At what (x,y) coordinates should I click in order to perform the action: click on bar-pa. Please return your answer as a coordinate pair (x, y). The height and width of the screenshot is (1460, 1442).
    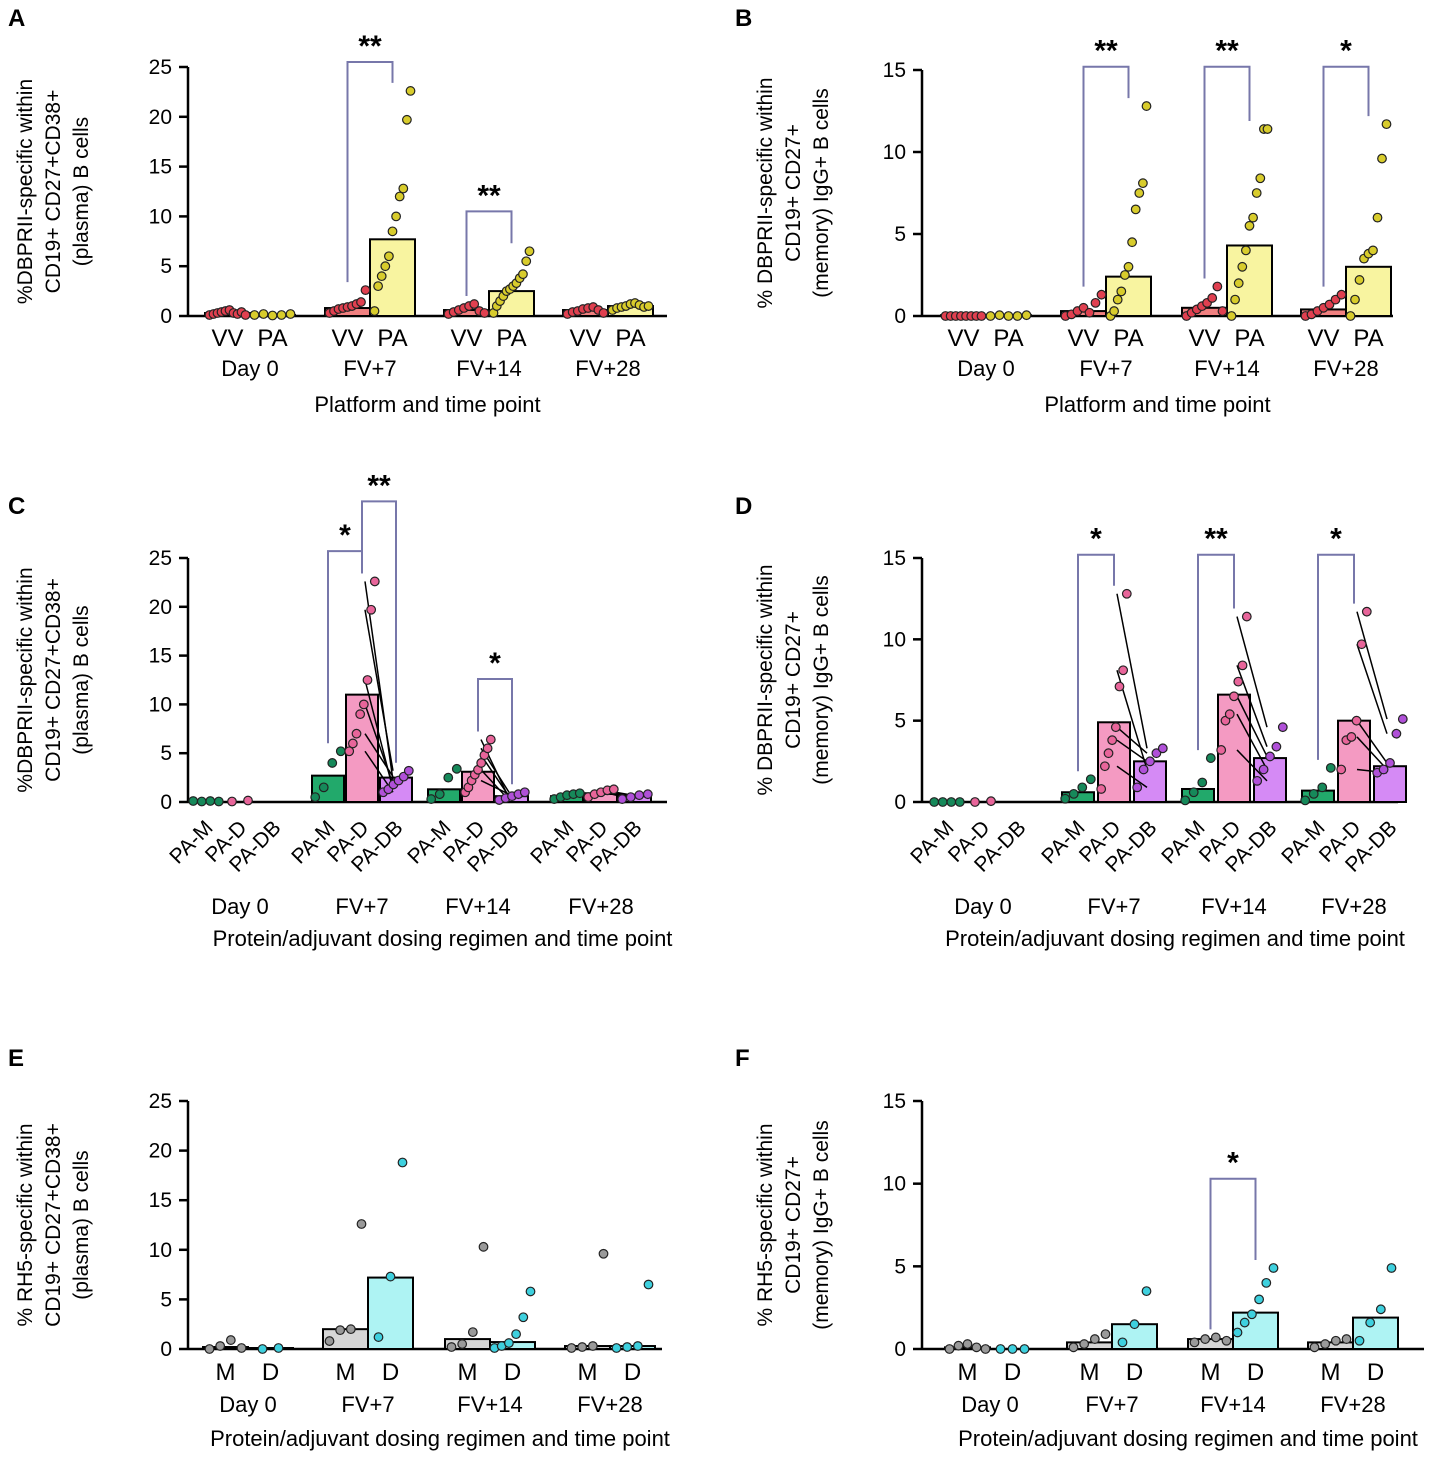
    Looking at the image, I should click on (1249, 280).